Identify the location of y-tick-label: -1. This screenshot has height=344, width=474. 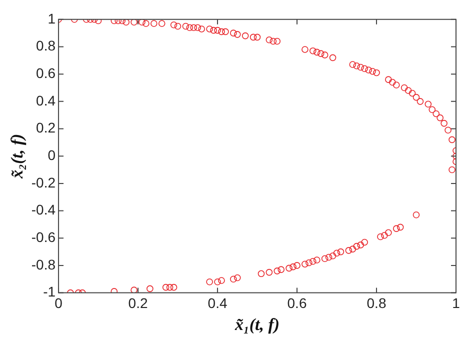
(49, 292).